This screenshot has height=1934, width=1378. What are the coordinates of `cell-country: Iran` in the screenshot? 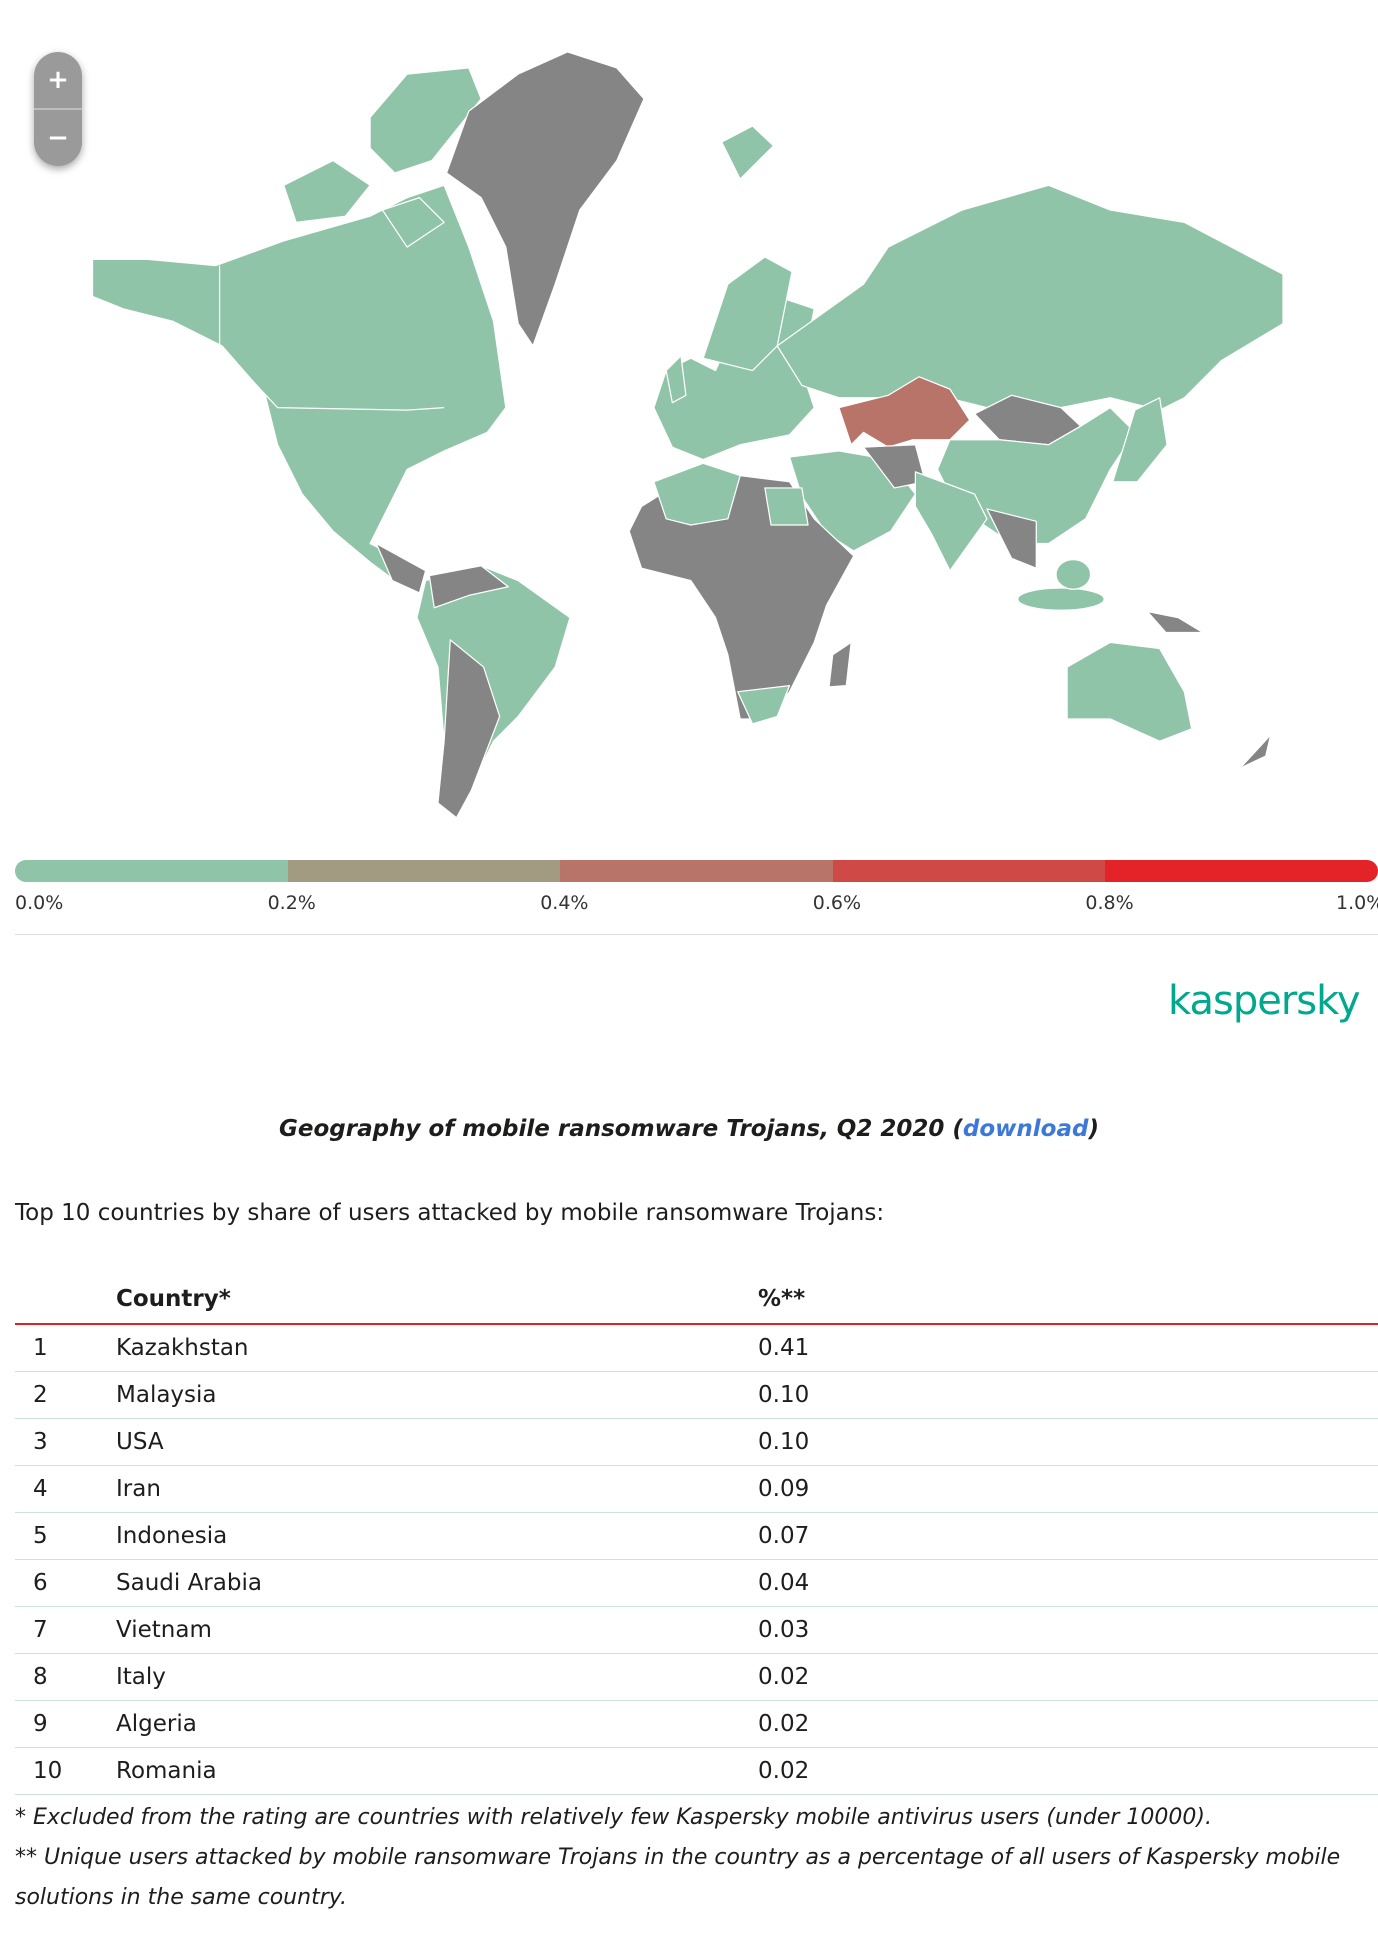 It's located at (436, 1489).